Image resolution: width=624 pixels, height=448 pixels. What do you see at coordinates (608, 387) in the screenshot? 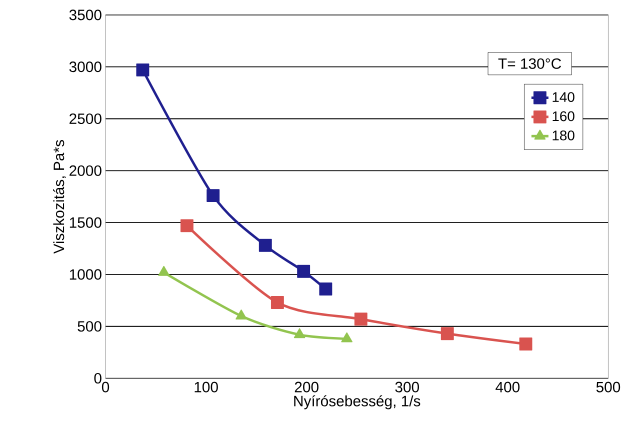
I see `x-tick-label: 500` at bounding box center [608, 387].